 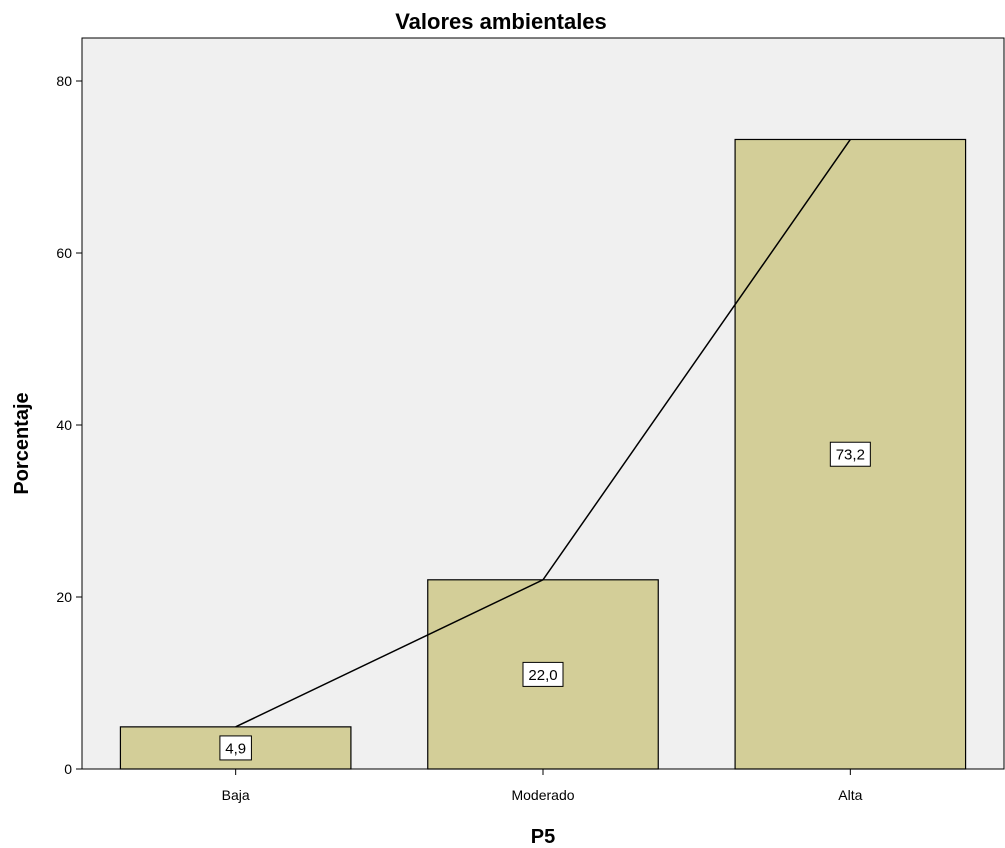 I want to click on chart-title: Valores ambientales, so click(x=501, y=21).